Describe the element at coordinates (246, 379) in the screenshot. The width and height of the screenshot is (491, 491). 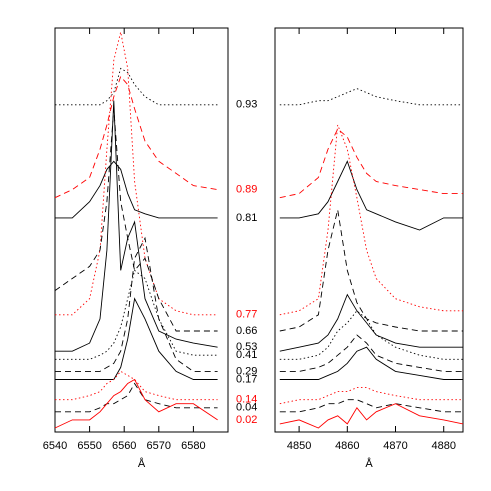
I see `phase-label: 0.17` at that location.